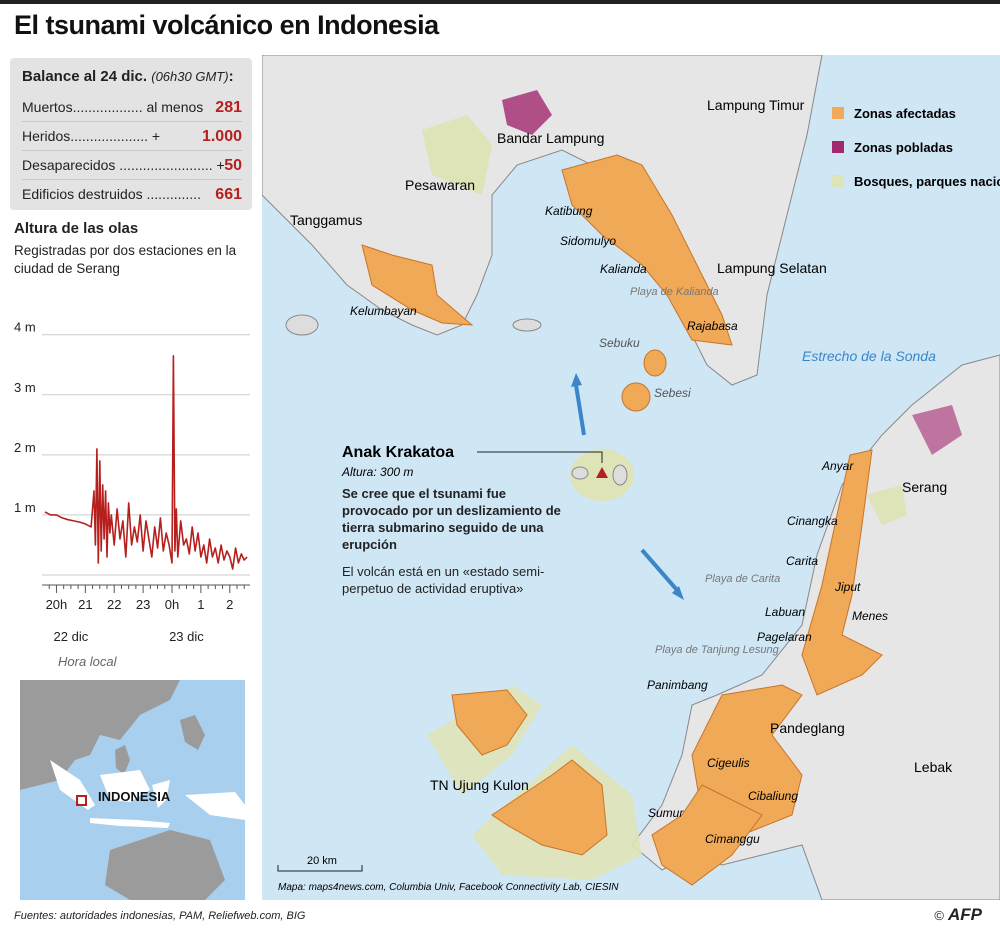  What do you see at coordinates (717, 650) in the screenshot?
I see `label-playa-tanjung: Playa de Tanjung Lesung` at bounding box center [717, 650].